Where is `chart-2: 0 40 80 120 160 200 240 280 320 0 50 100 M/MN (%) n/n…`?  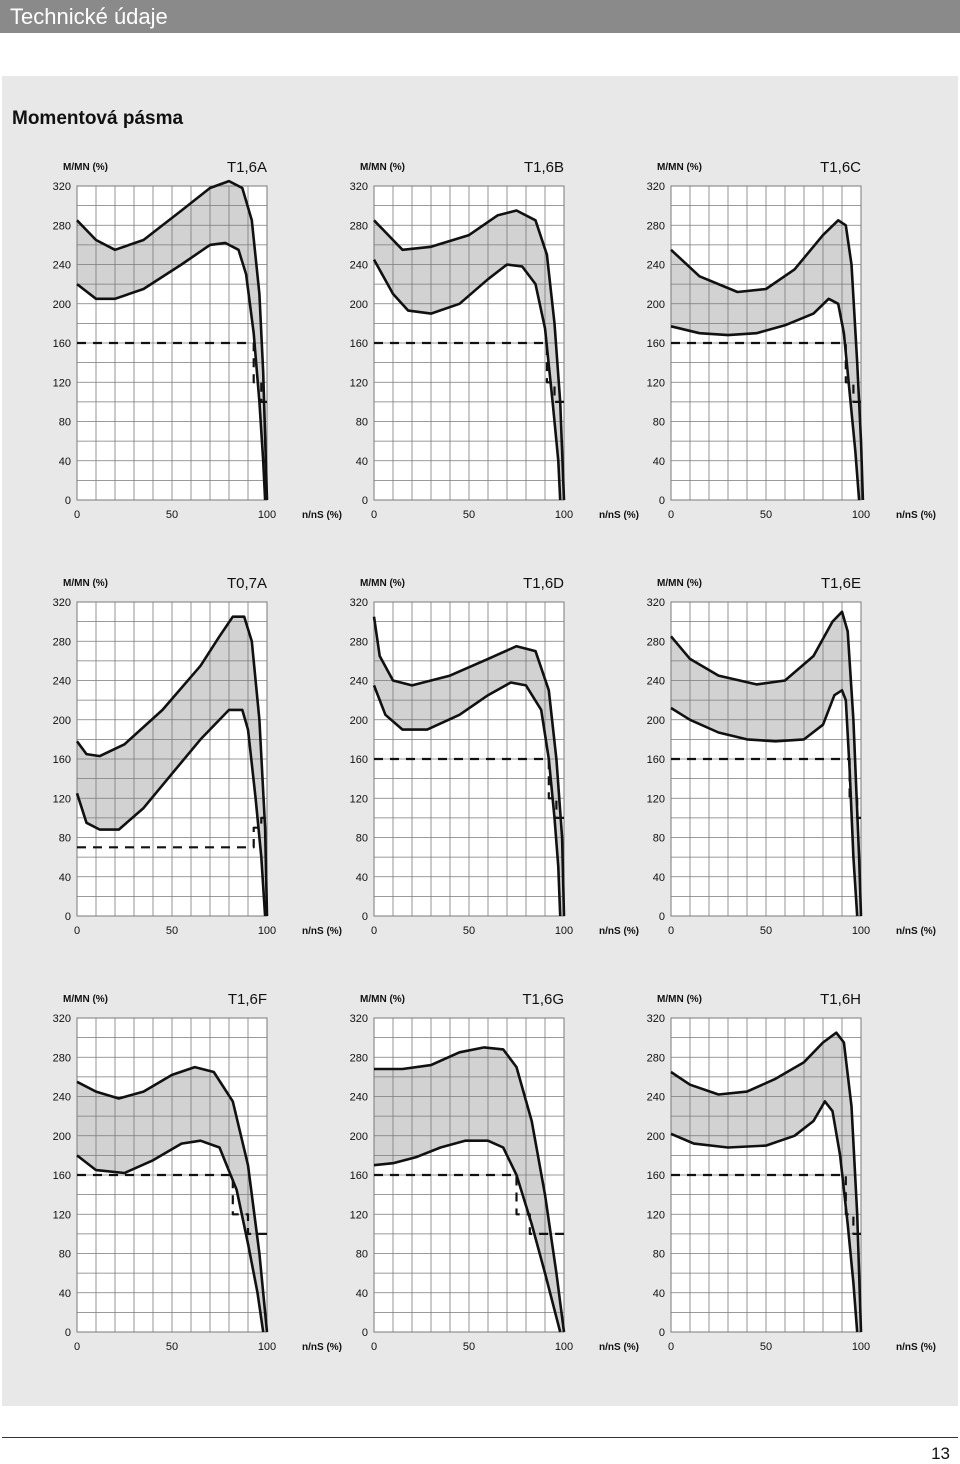 chart-2: 0 40 80 120 160 200 240 280 320 0 50 100 M/MN (%) n/n… is located at coordinates (791, 340).